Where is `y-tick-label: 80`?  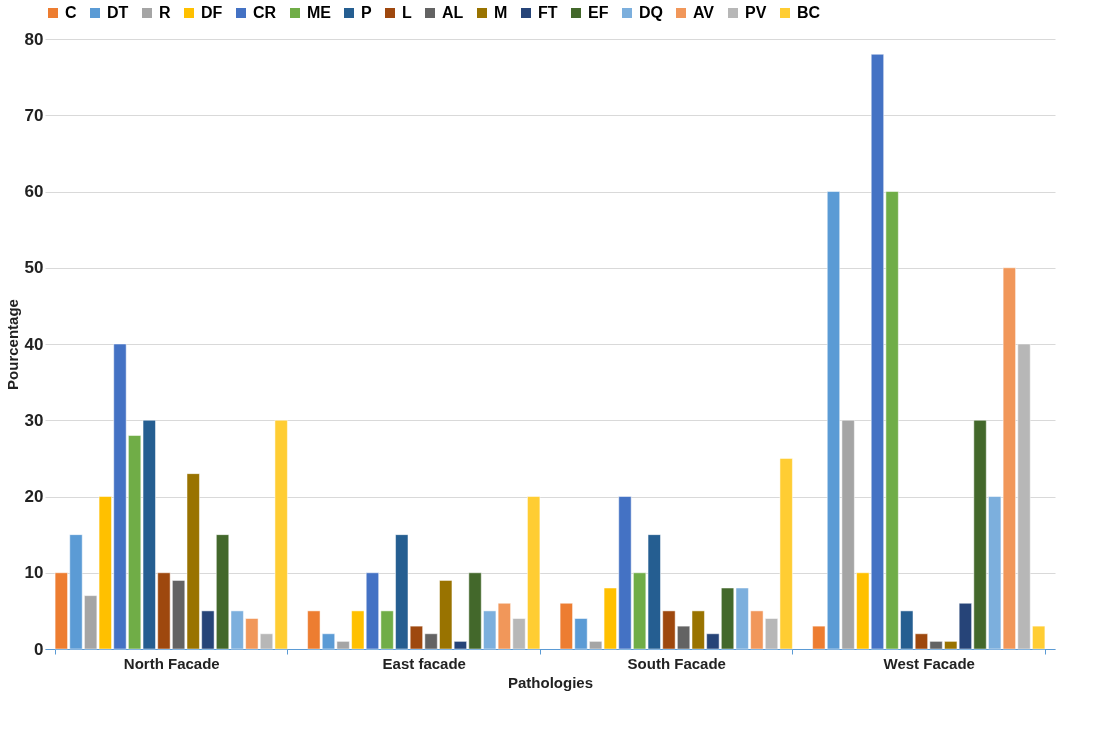
y-tick-label: 80 is located at coordinates (34, 39).